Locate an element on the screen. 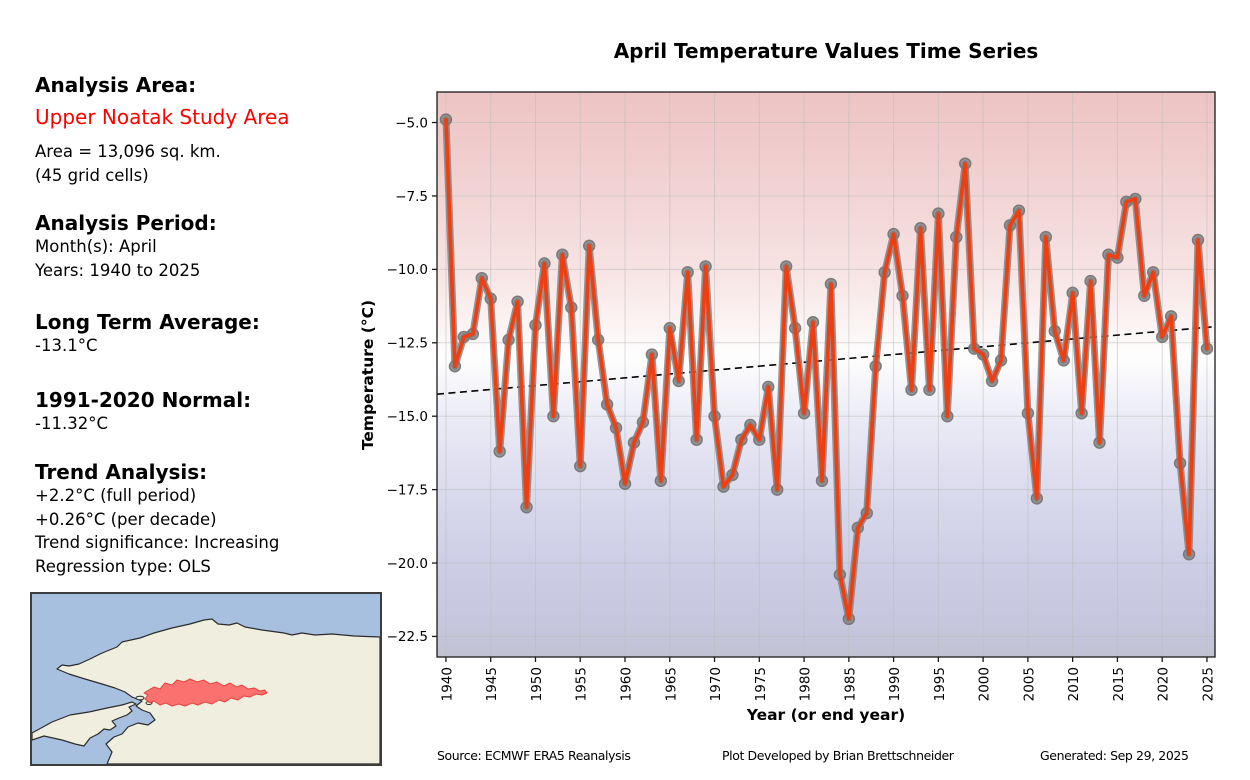 This screenshot has height=780, width=1250. analysis-area-heading: Analysis Area: is located at coordinates (116, 85).